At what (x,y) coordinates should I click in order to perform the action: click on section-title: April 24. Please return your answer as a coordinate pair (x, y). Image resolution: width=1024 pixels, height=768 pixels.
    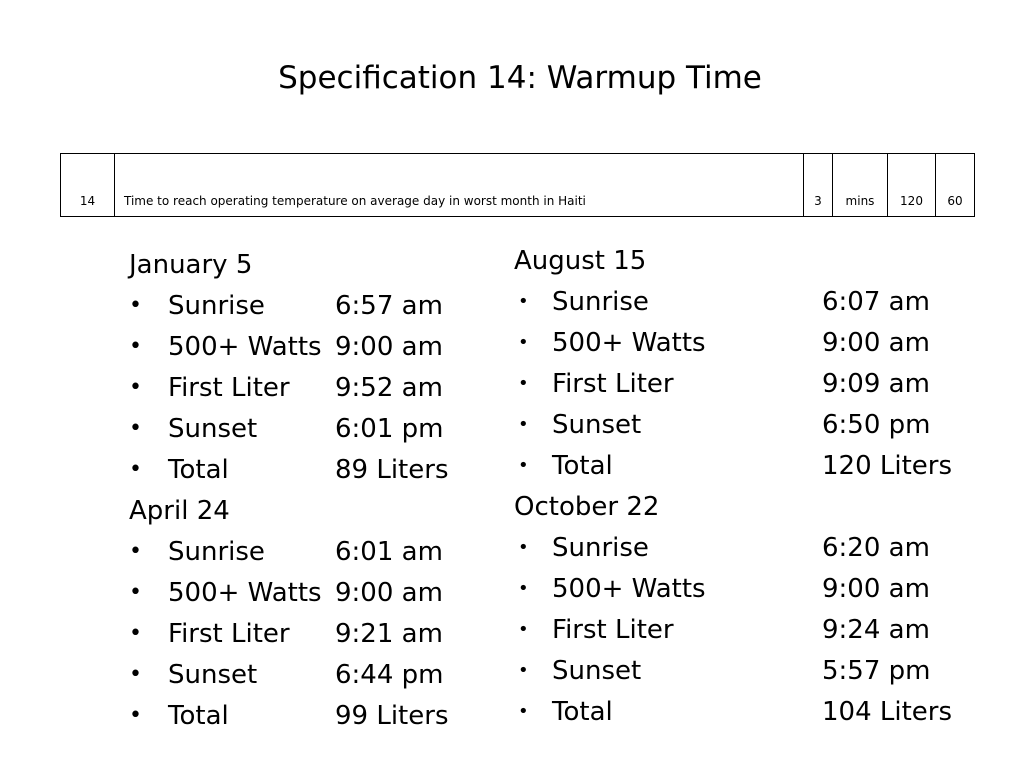
    Looking at the image, I should click on (179, 511).